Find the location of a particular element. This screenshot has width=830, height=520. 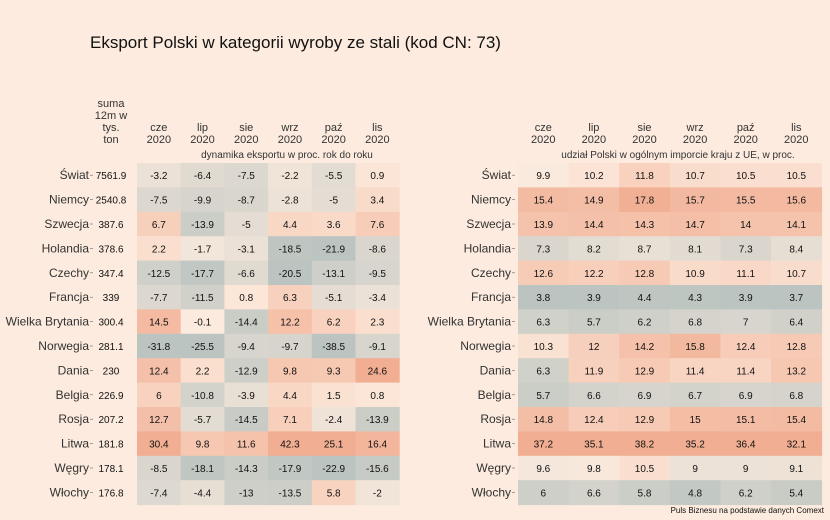

row-label-rosja: Rosja is located at coordinates (73, 419).